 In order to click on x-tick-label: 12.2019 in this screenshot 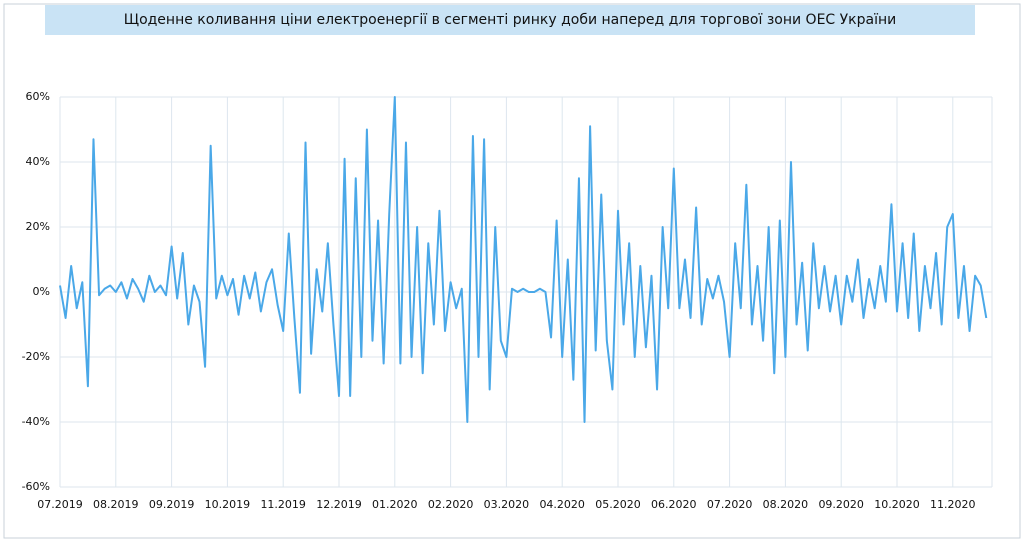, I will do `click(339, 504)`.